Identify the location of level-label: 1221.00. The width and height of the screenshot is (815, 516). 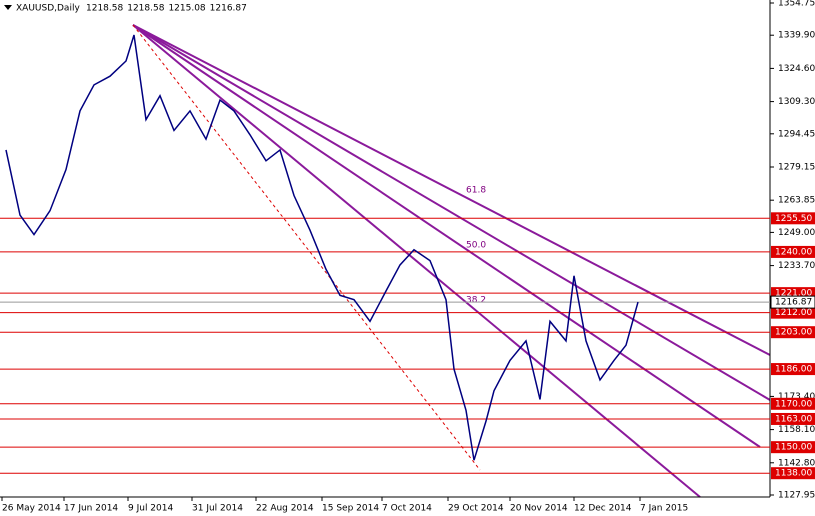
(793, 294).